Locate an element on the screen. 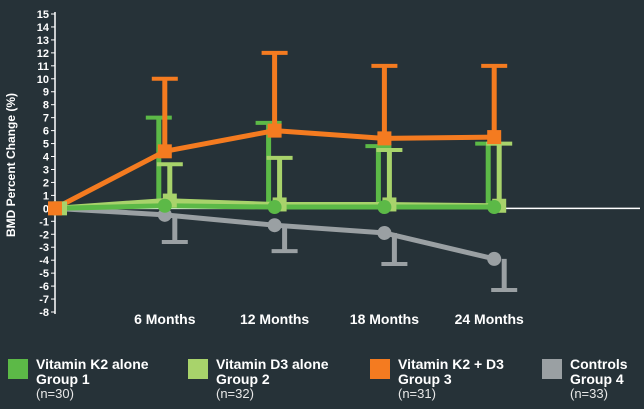 Image resolution: width=644 pixels, height=409 pixels. legend-n: (n=33) is located at coordinates (589, 393).